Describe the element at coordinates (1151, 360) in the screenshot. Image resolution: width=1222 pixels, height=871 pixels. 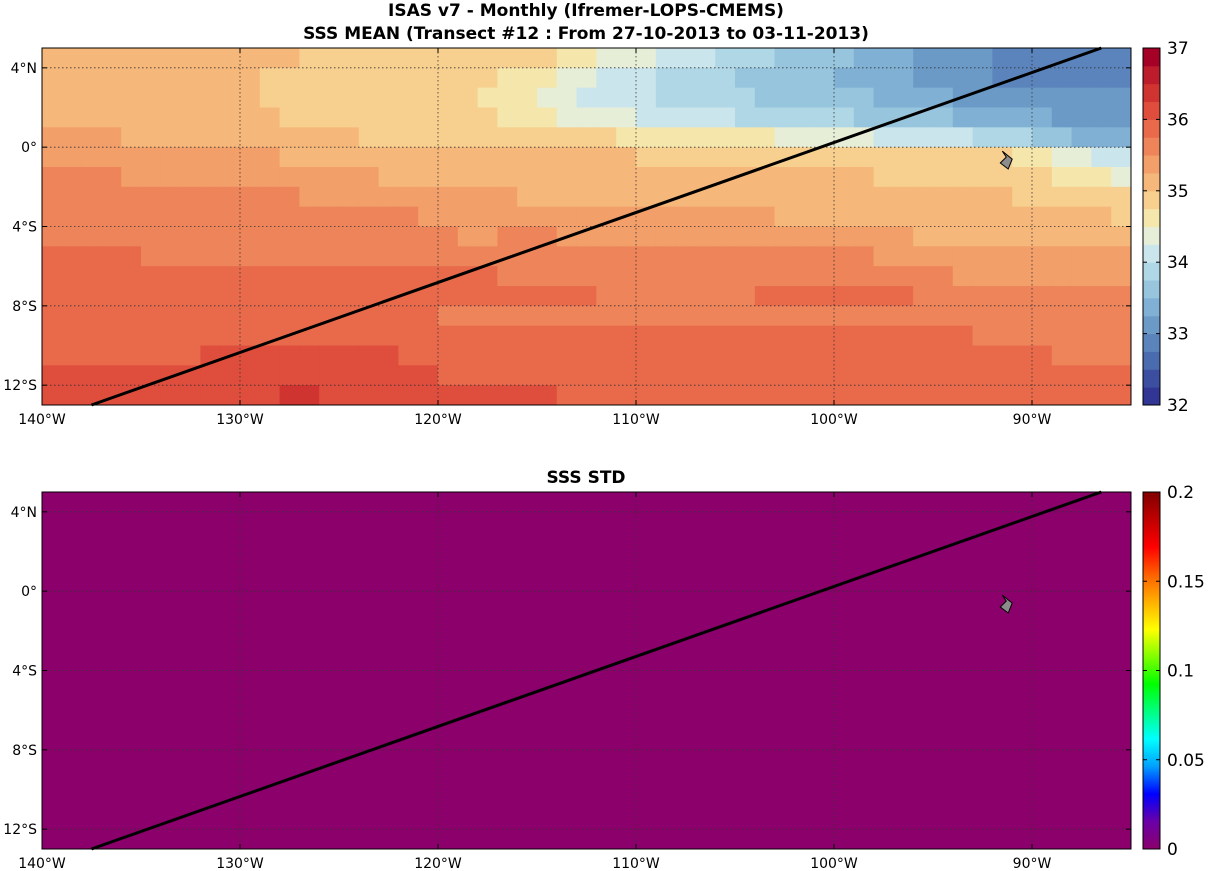
I see `colorbar-swatch` at that location.